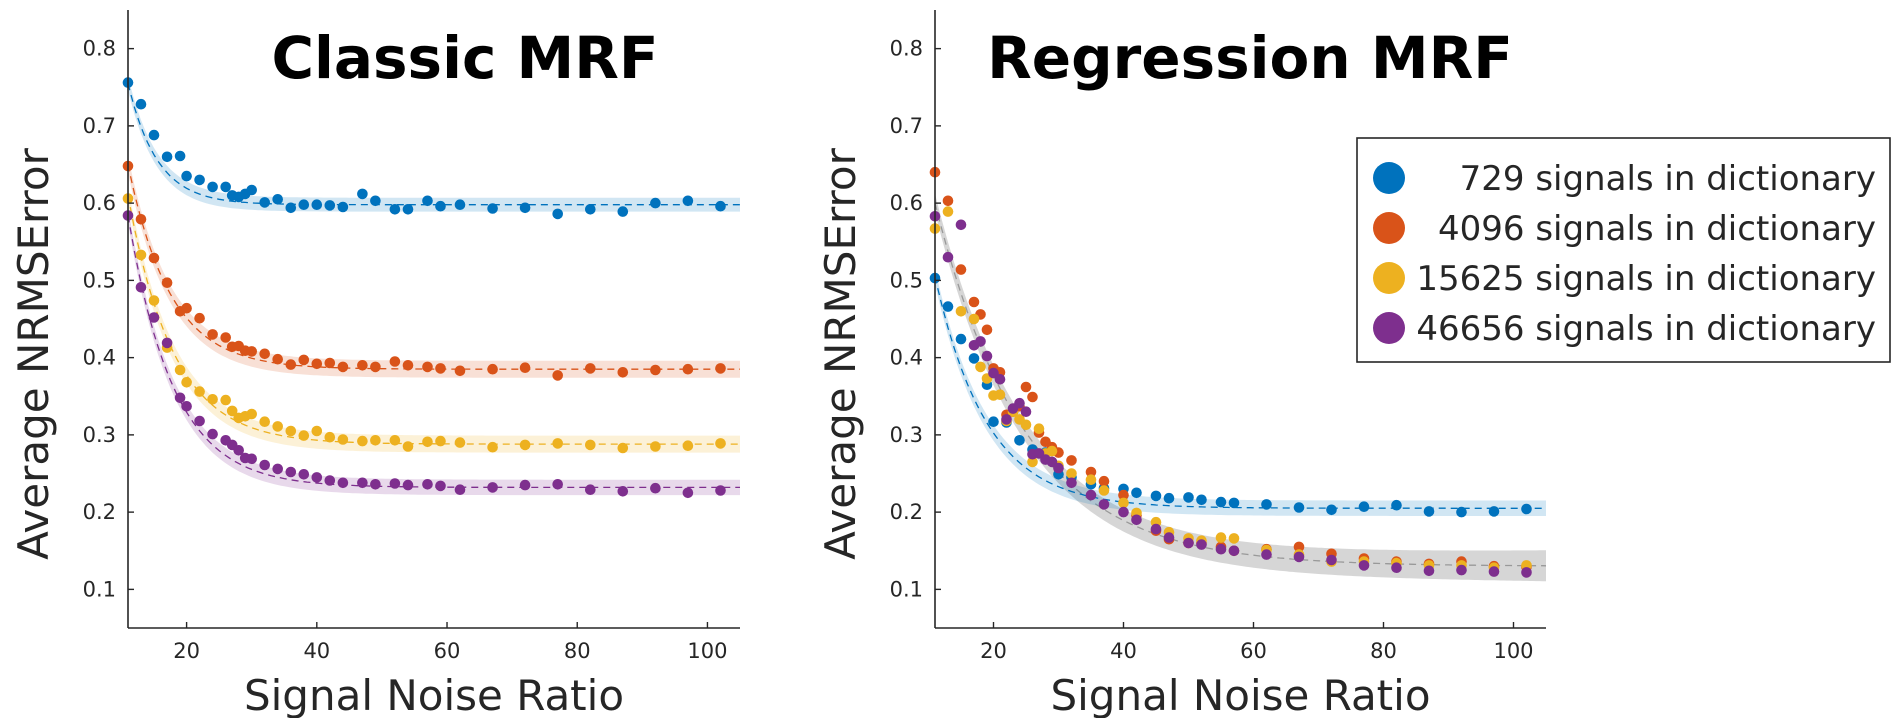  What do you see at coordinates (840, 353) in the screenshot?
I see `regression-y-axis-label: Average NRMSError` at bounding box center [840, 353].